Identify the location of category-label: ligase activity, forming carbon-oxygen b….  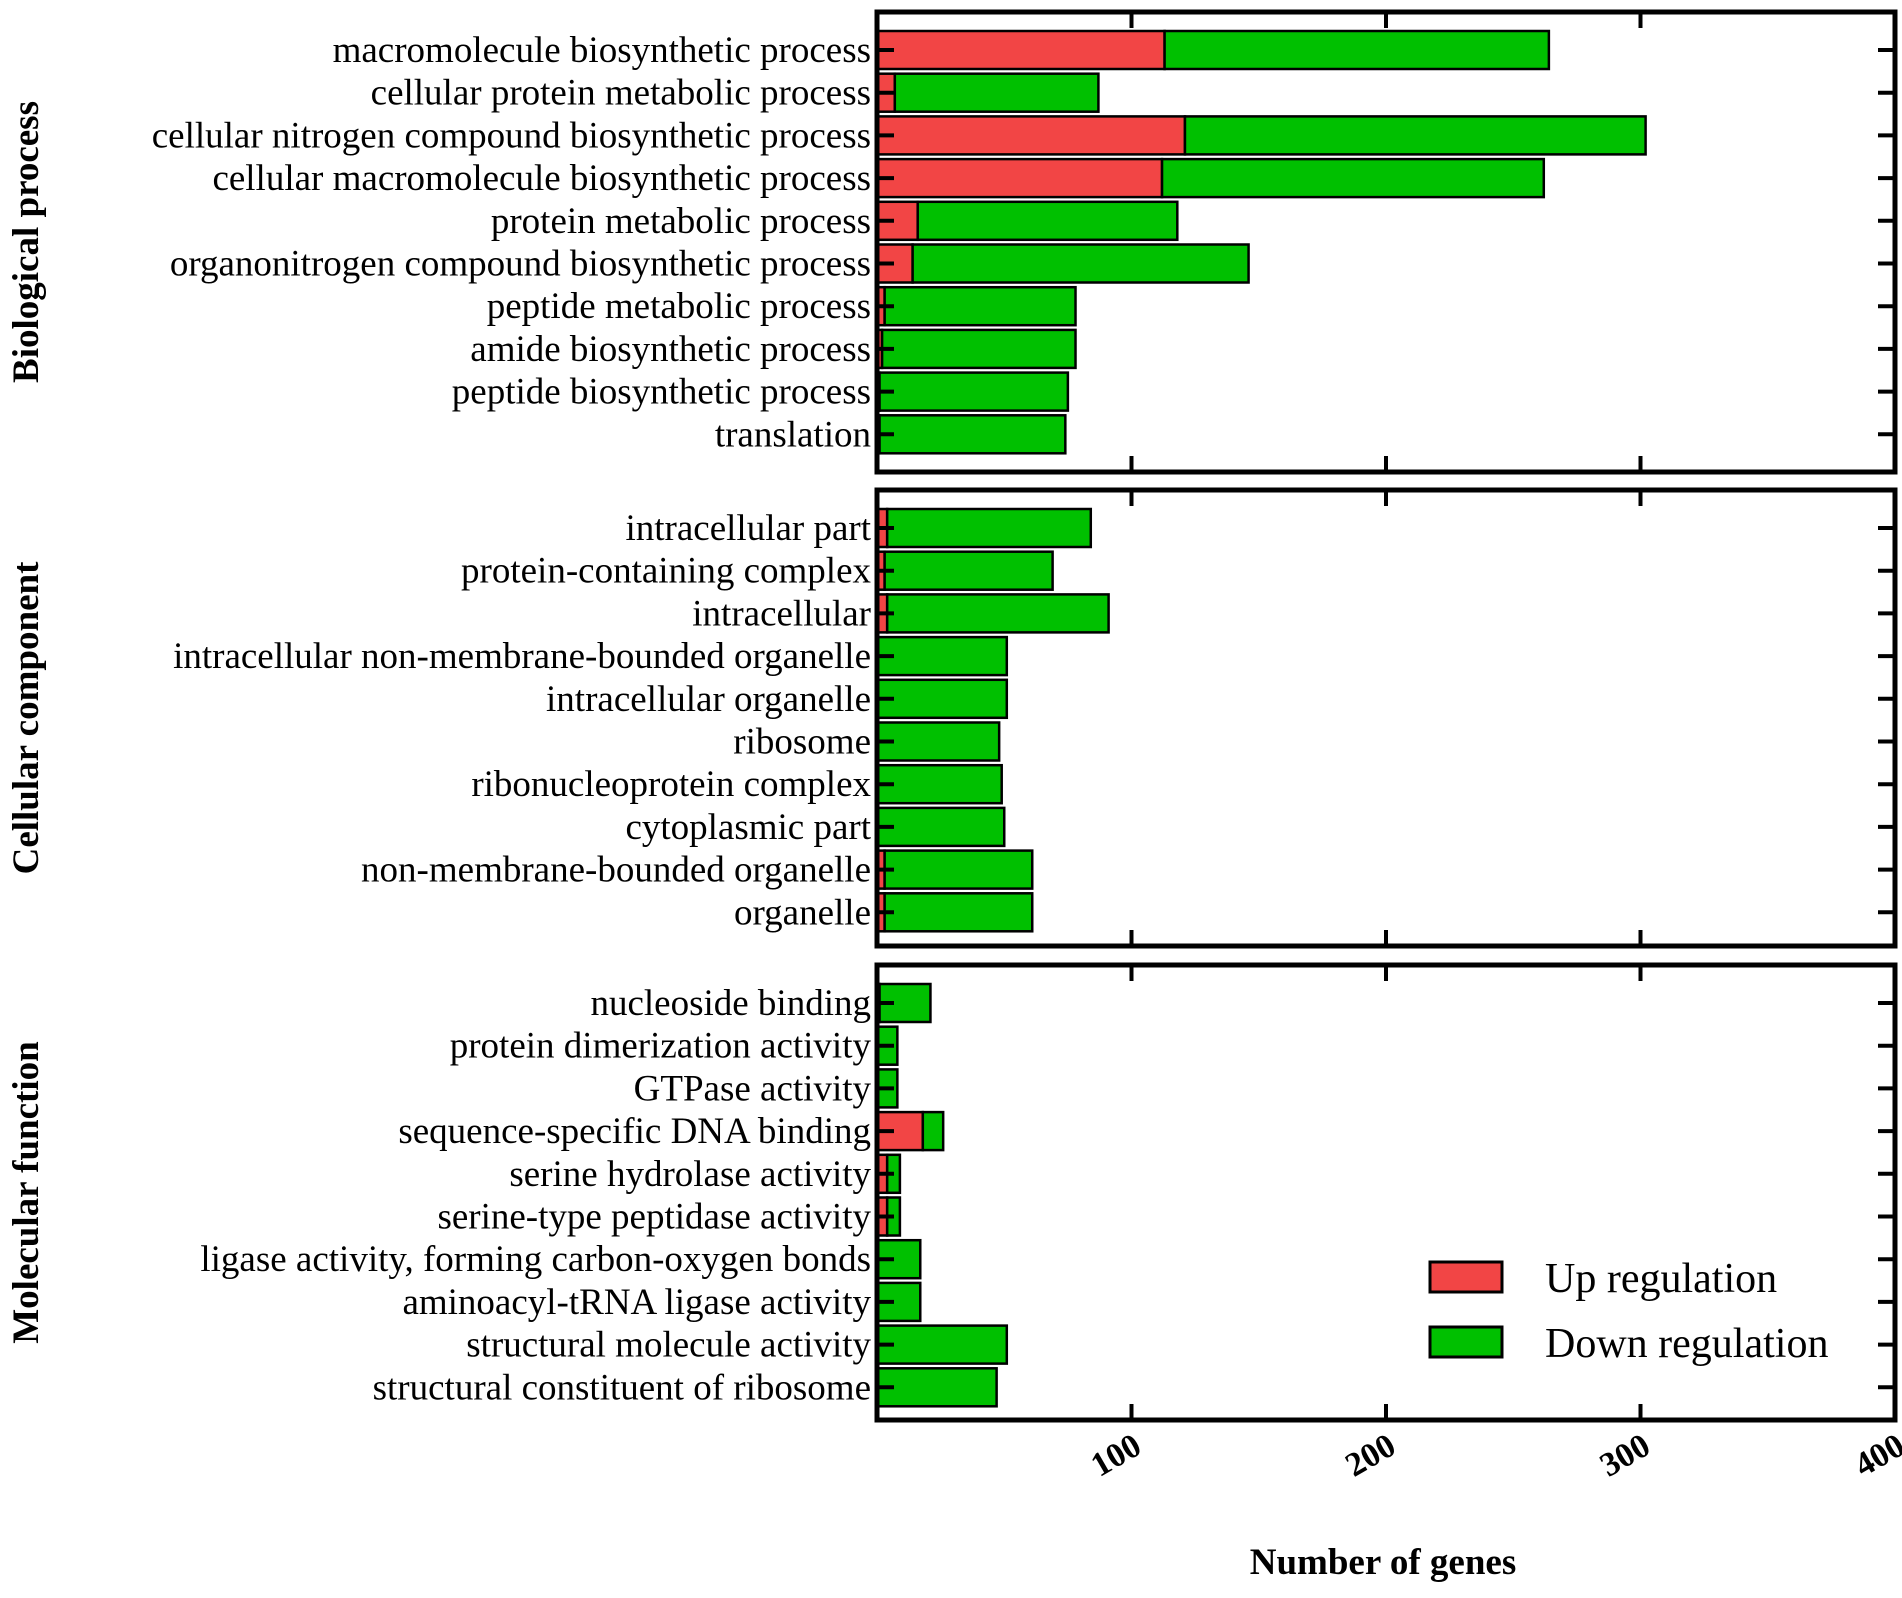
(535, 1259).